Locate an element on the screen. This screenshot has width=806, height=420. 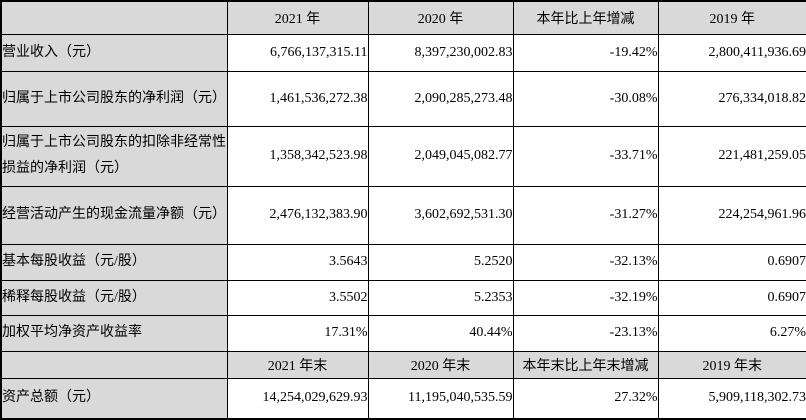
cell-2019: 2,800,411,936.69 is located at coordinates (731, 52).